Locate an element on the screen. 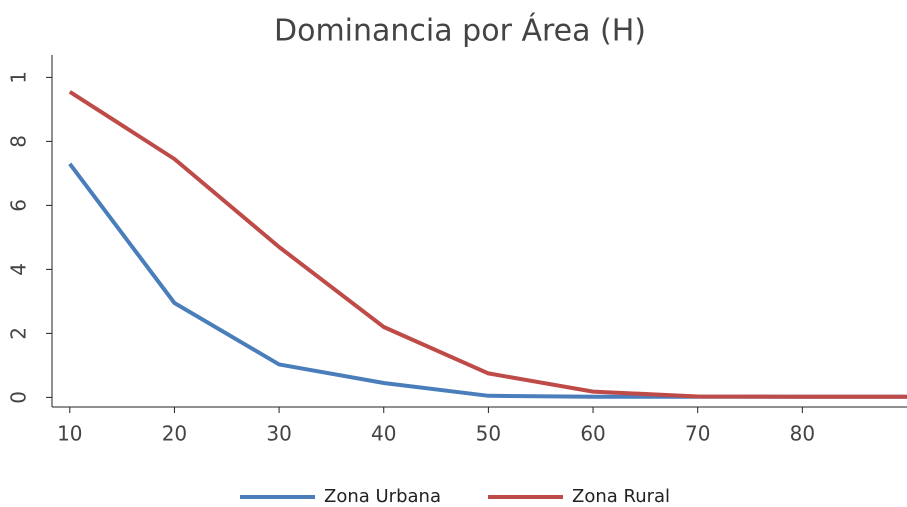 This screenshot has height=507, width=907. y-tick-label: 8 is located at coordinates (19, 141).